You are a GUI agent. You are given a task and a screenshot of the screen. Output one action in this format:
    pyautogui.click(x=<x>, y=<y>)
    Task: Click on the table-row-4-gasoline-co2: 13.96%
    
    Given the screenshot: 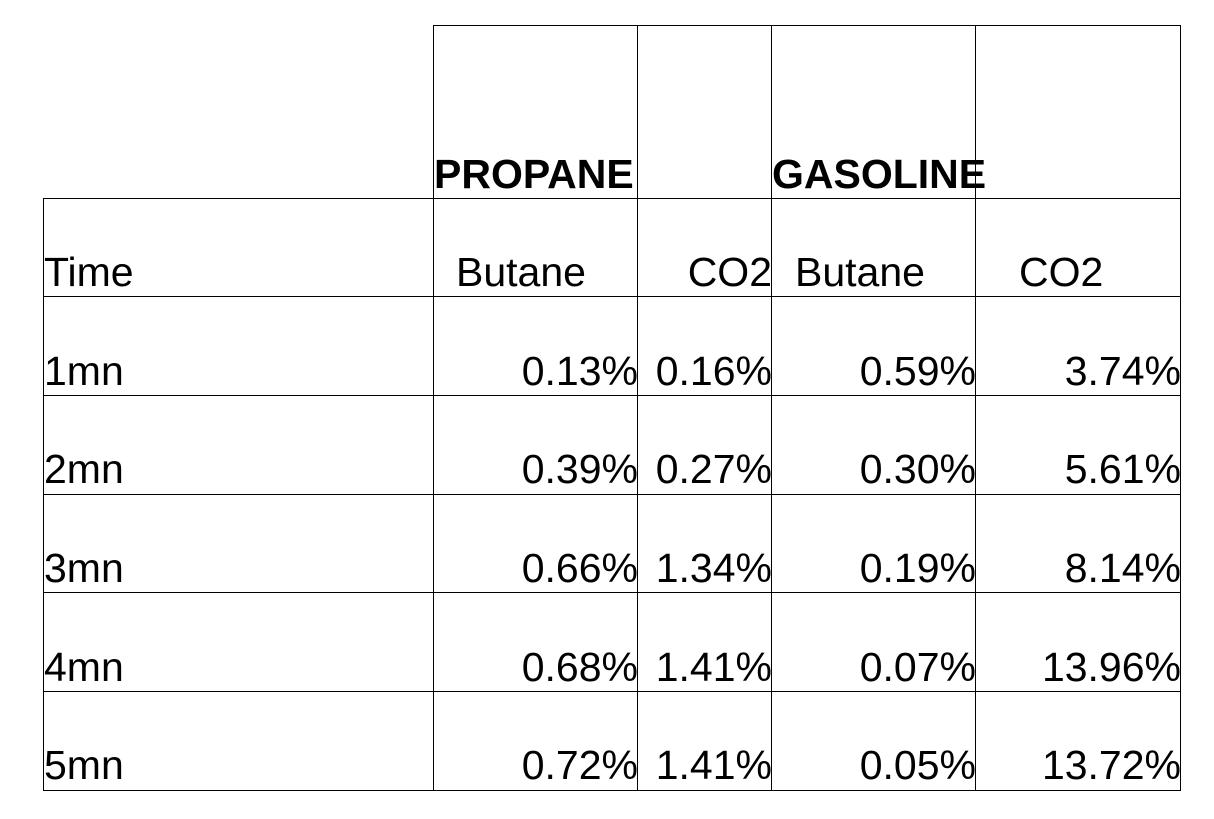 What is the action you would take?
    pyautogui.click(x=1111, y=667)
    